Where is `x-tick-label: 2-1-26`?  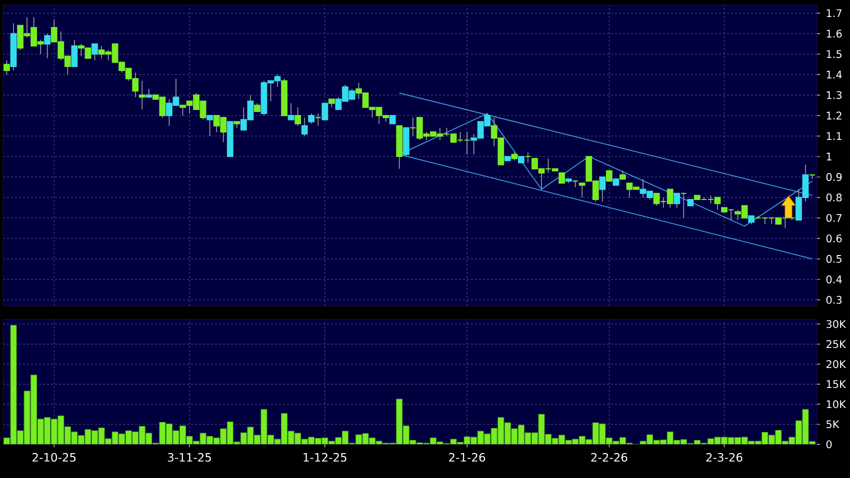
x-tick-label: 2-1-26 is located at coordinates (467, 457).